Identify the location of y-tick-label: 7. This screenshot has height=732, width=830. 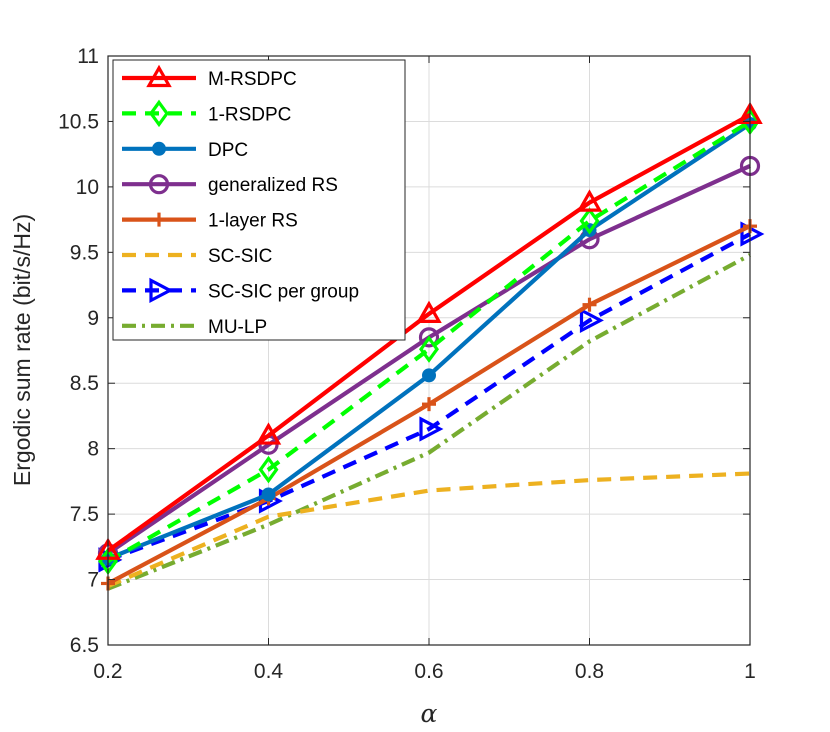
(93, 580).